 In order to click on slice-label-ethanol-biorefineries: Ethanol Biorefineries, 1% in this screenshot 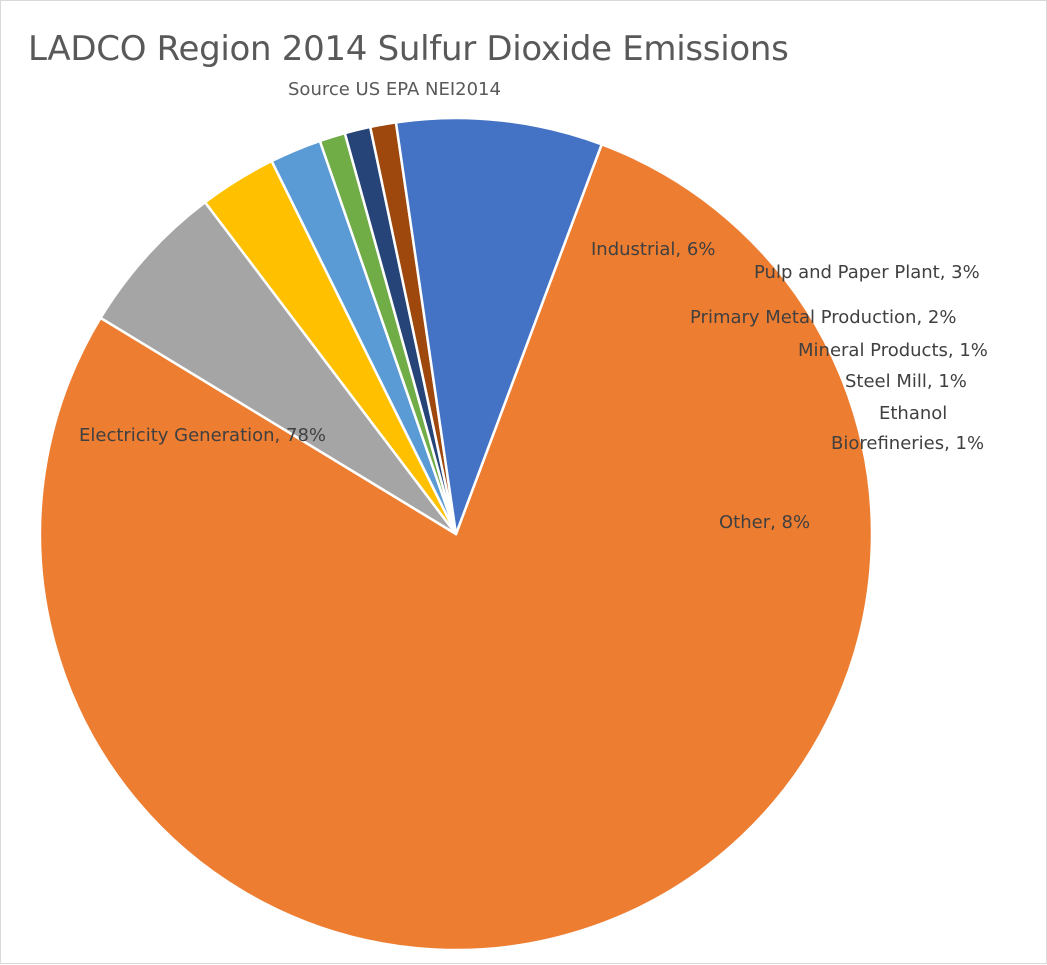, I will do `click(907, 428)`.